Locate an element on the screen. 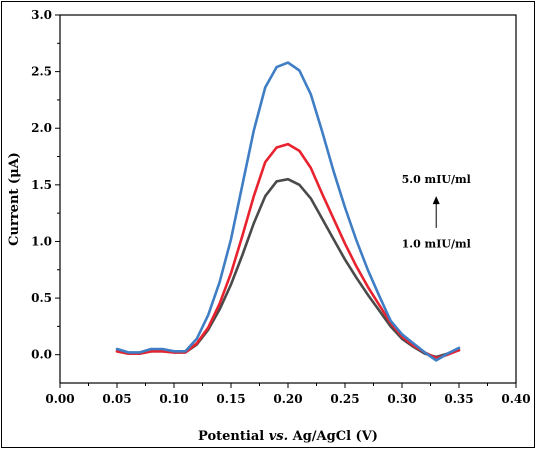 Image resolution: width=538 pixels, height=451 pixels. x-tick-label: 0.25 is located at coordinates (344, 399).